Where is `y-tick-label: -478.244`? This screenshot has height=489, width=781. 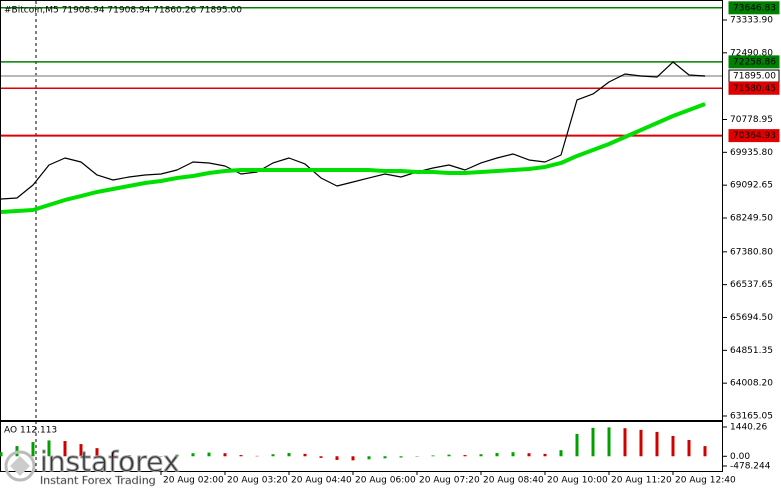 y-tick-label: -478.244 is located at coordinates (750, 467).